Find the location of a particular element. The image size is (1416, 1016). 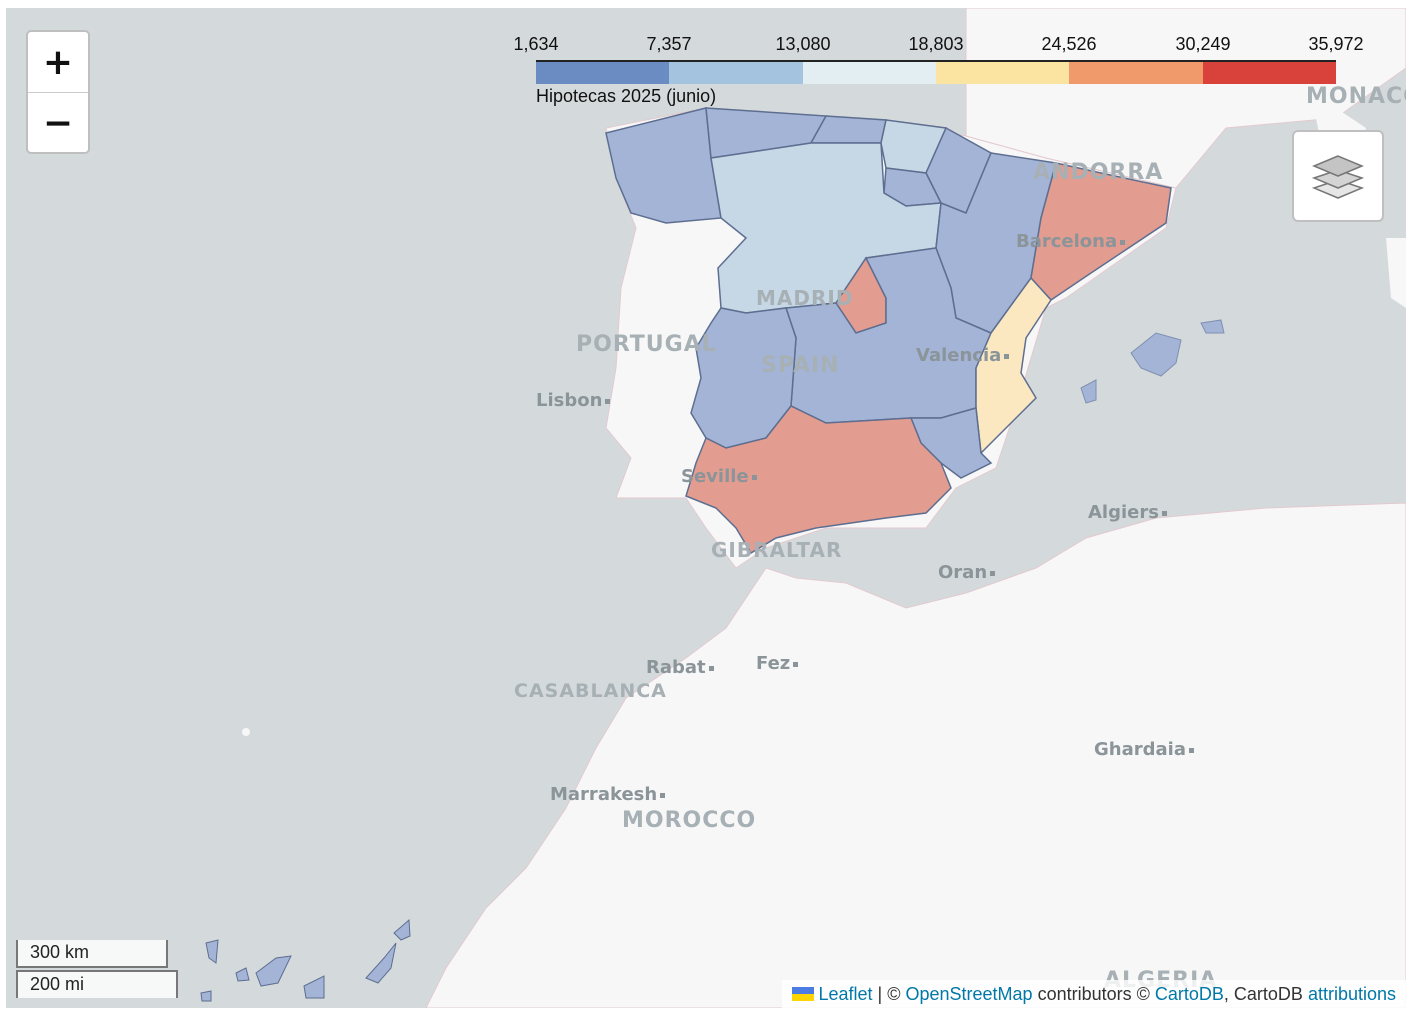

label-fez: Fez is located at coordinates (777, 663).